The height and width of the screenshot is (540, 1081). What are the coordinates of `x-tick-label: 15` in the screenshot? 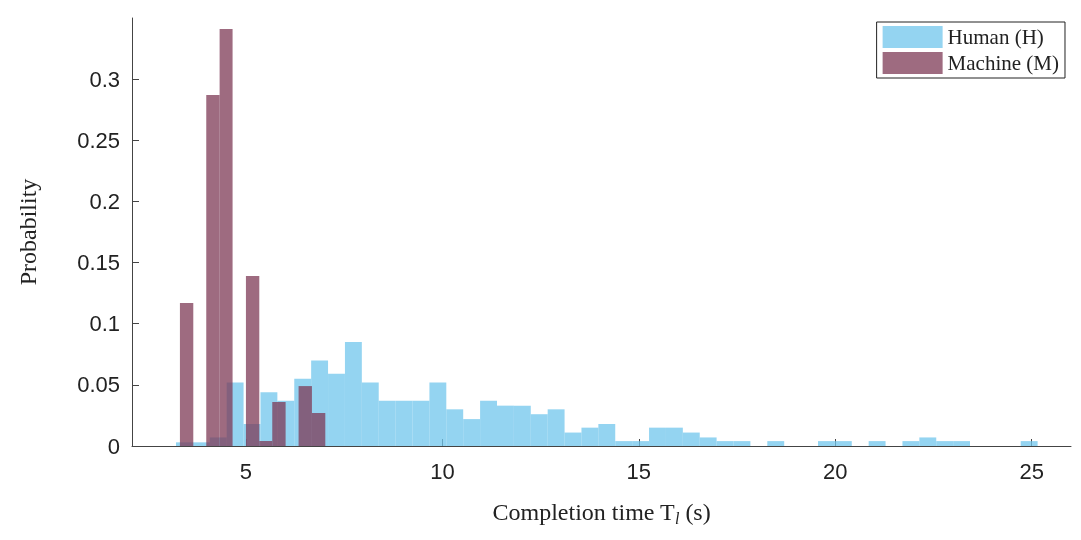 It's located at (639, 471).